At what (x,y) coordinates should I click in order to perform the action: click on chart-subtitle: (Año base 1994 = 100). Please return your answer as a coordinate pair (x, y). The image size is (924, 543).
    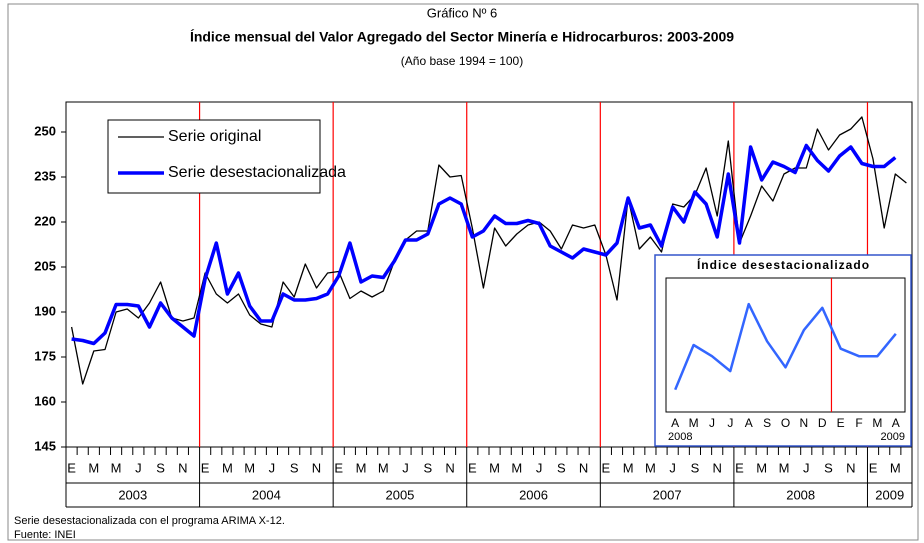
    Looking at the image, I should click on (462, 61).